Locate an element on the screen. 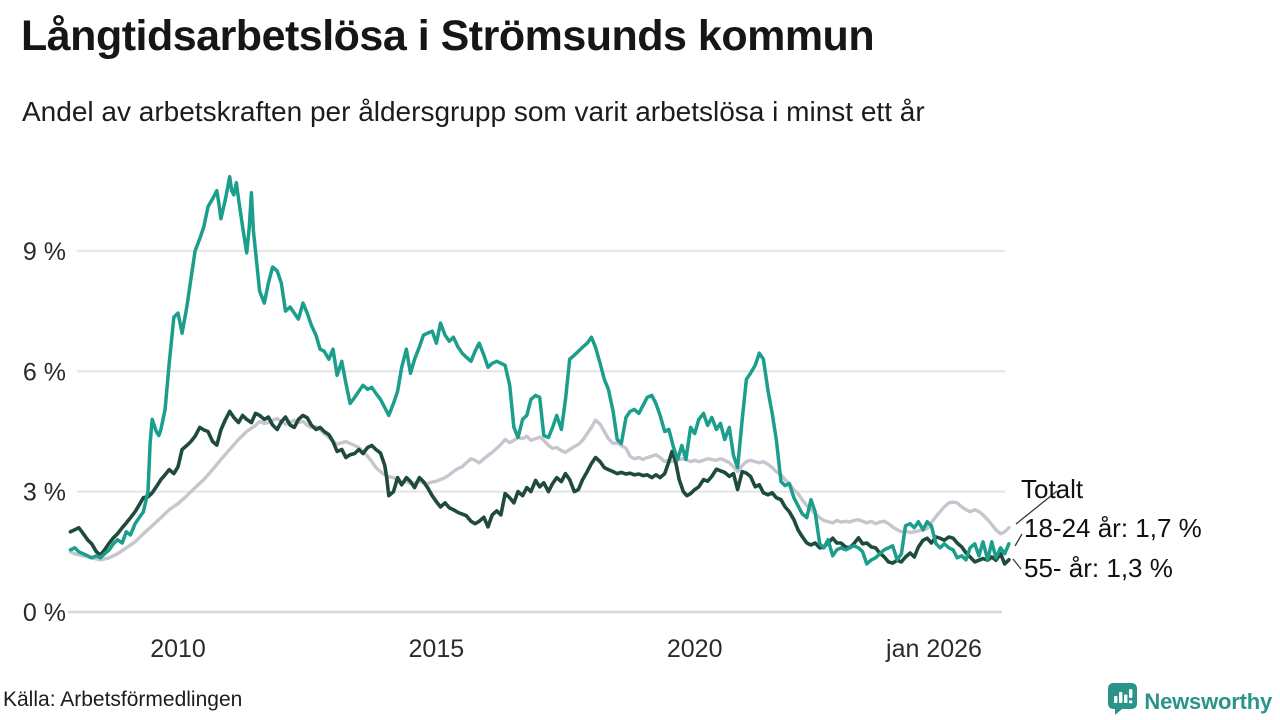  brand-lockup: Newsworthy is located at coordinates (1190, 701).